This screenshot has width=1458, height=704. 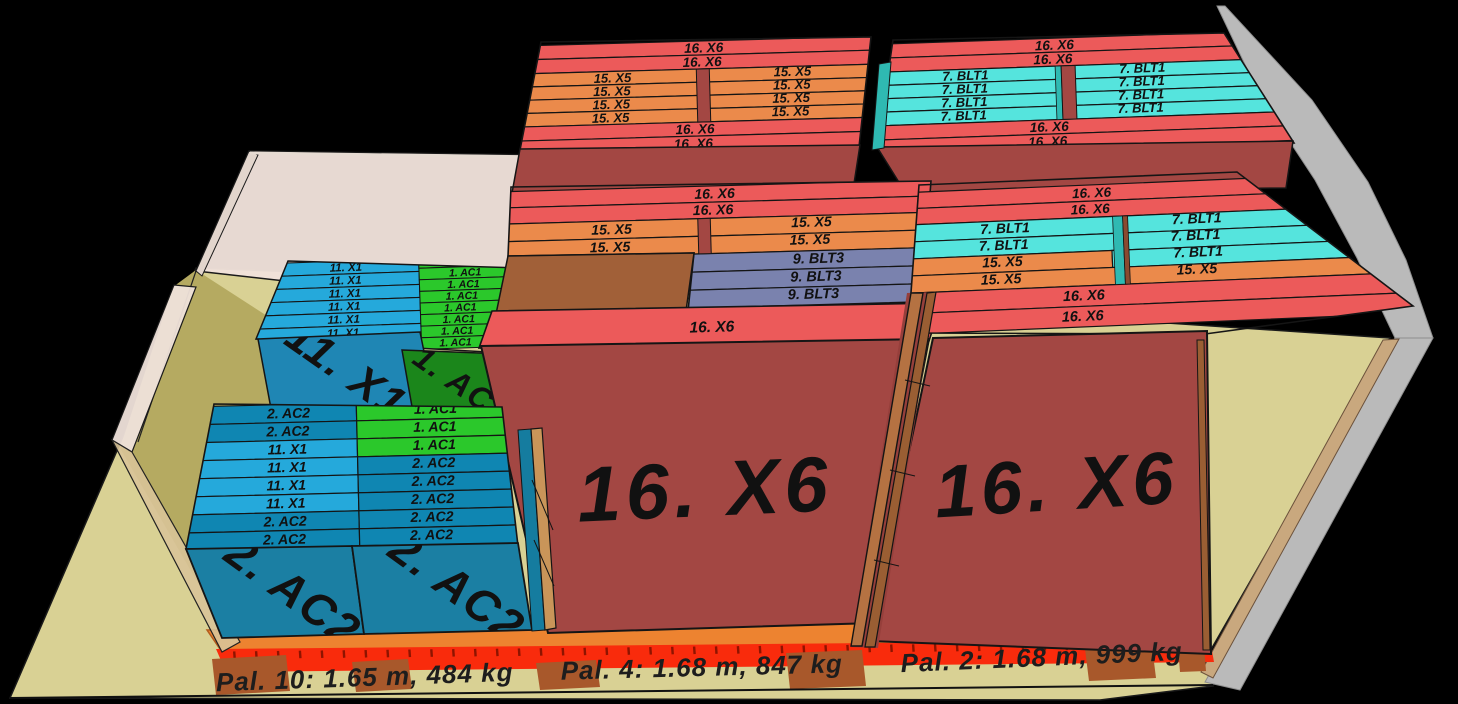 I want to click on big-front-label: 16. X6, so click(x=1056, y=485).